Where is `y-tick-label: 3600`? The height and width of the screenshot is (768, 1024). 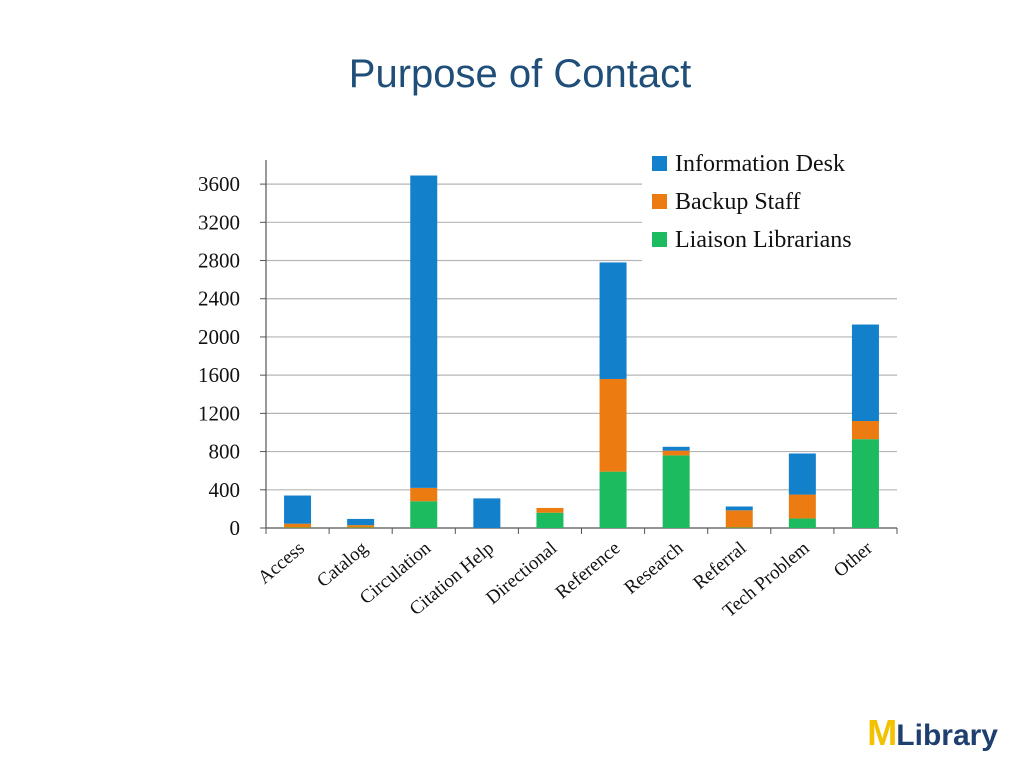 y-tick-label: 3600 is located at coordinates (219, 184).